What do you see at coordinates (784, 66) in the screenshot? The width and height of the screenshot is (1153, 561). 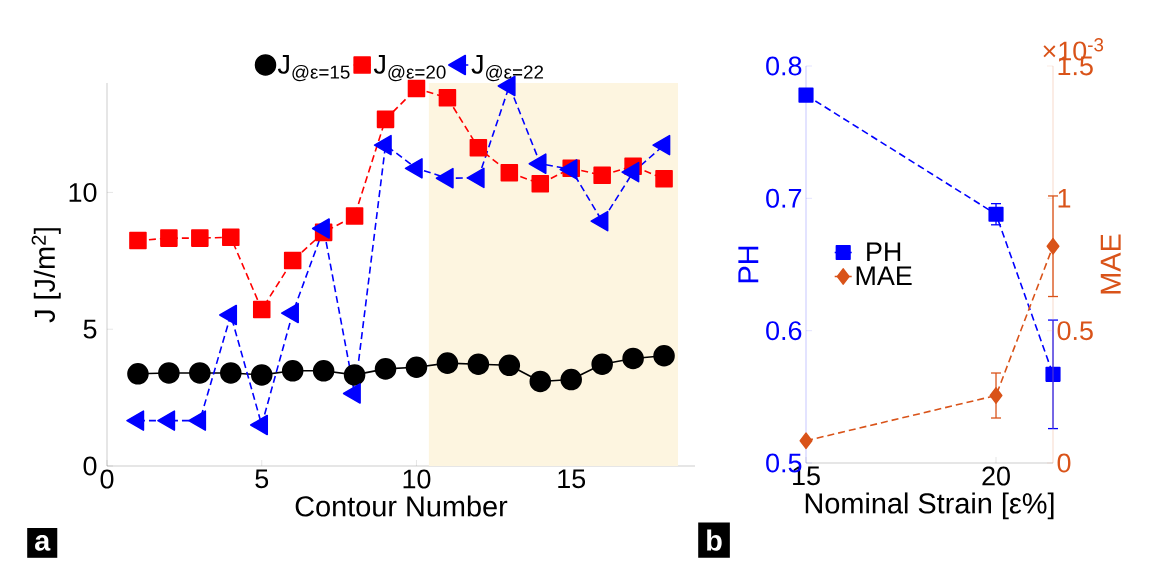 I see `y-tick-label: 0.8` at bounding box center [784, 66].